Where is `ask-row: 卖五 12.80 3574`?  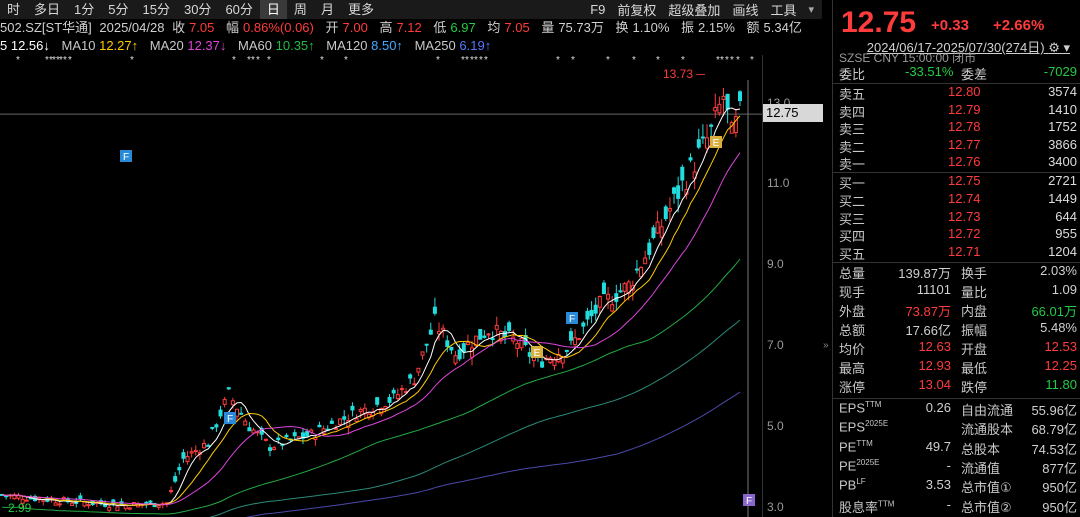
ask-row: 卖五 12.80 3574 is located at coordinates (956, 93).